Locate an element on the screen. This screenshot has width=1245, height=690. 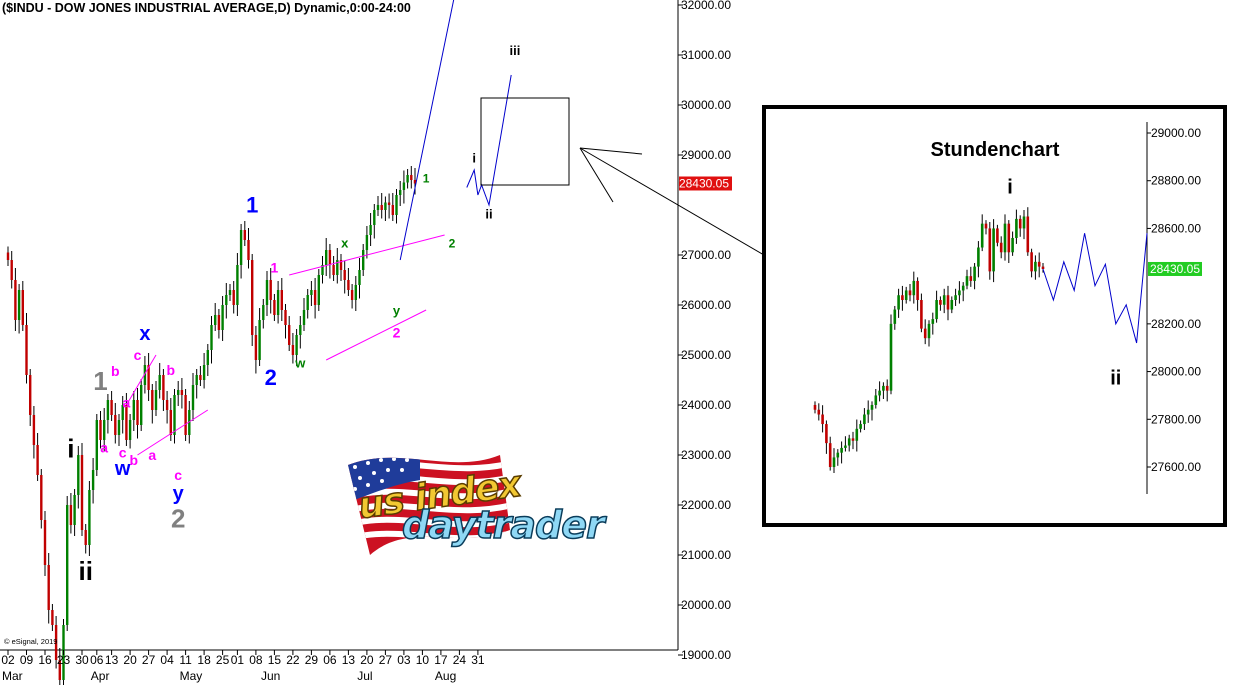
inset-price-label: 27800.00 is located at coordinates (1176, 419).